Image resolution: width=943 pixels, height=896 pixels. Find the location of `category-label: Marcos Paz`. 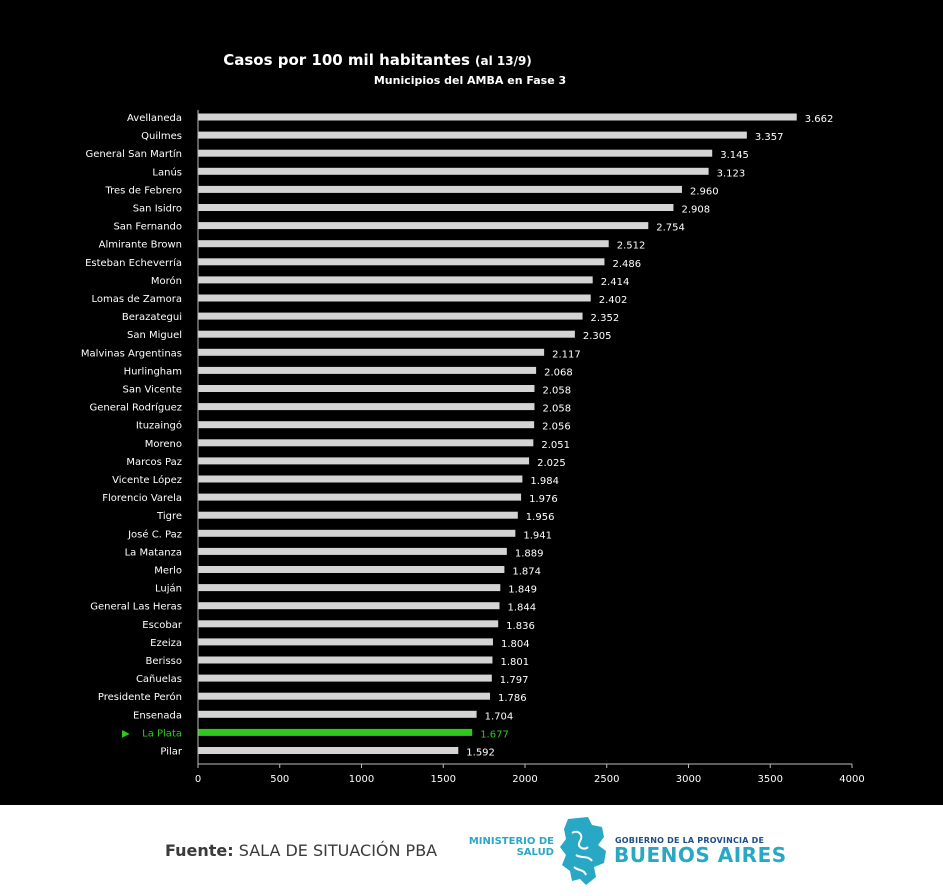

category-label: Marcos Paz is located at coordinates (154, 462).